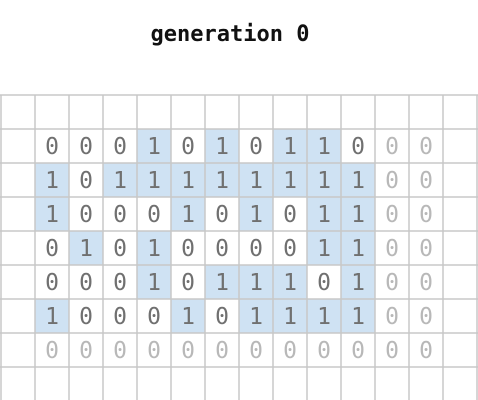  What do you see at coordinates (230, 34) in the screenshot?
I see `generation-title: generation 0` at bounding box center [230, 34].